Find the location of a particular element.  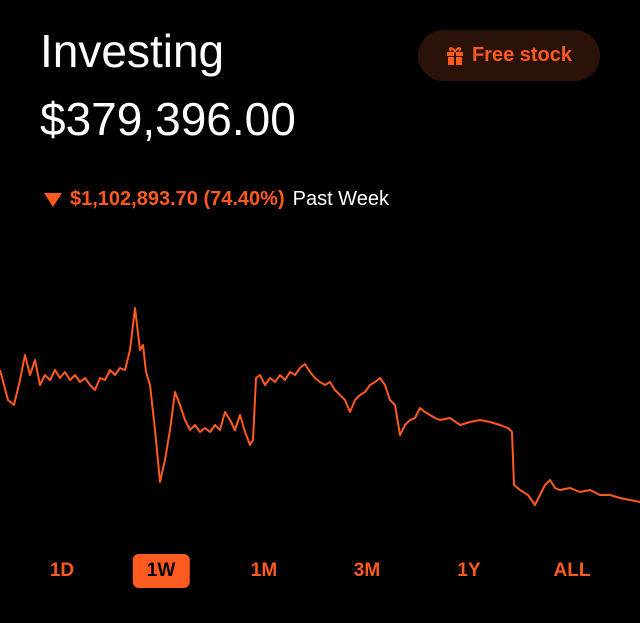

range-tabs: 1D 1W 1M 3M 1Y ALL is located at coordinates (320, 571).